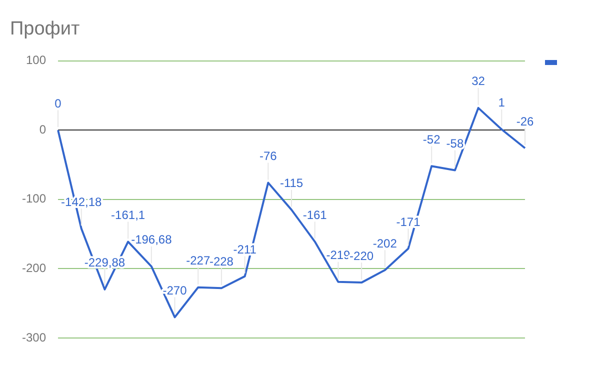 Image resolution: width=600 pixels, height=371 pixels. What do you see at coordinates (338, 255) in the screenshot?
I see `data-label: -219` at bounding box center [338, 255].